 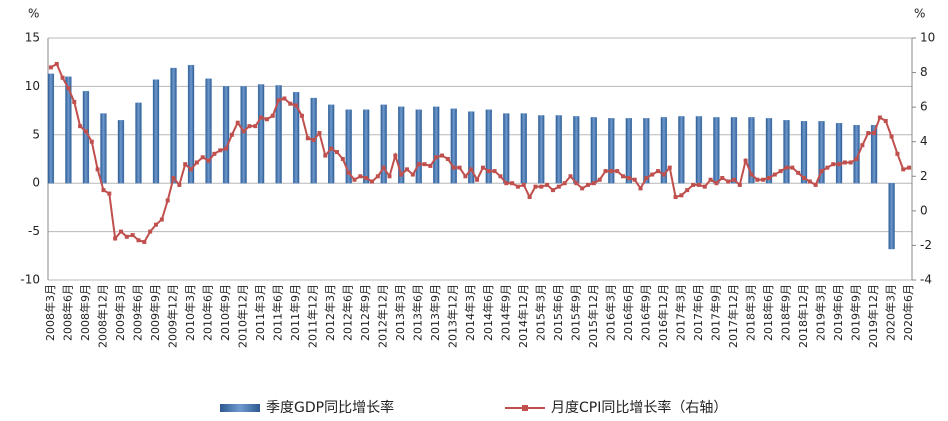 I want to click on x-tick-label: 2013年12月, so click(x=453, y=316).